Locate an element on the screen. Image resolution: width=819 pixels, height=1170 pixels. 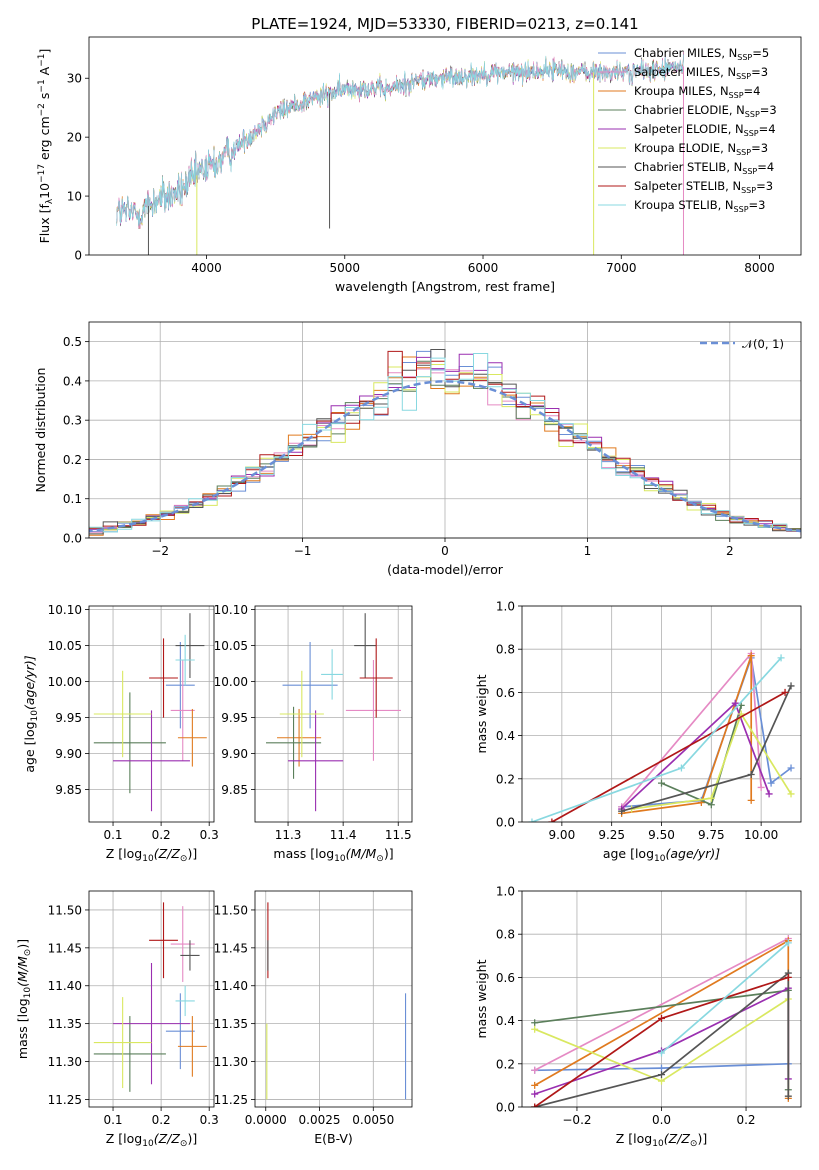
label-part: age [log is located at coordinates (628, 853).